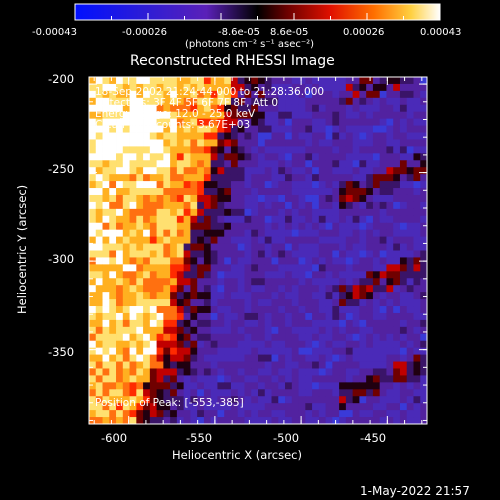  I want to click on colorbar-tick-label: 8.6e-05, so click(289, 32).